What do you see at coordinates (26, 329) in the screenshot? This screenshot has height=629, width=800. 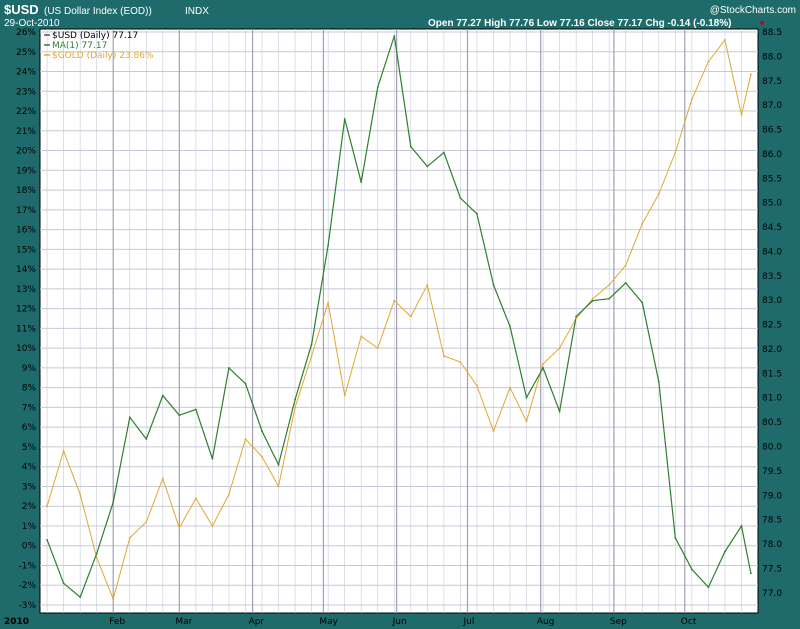 I see `left-tick-label: 11%` at bounding box center [26, 329].